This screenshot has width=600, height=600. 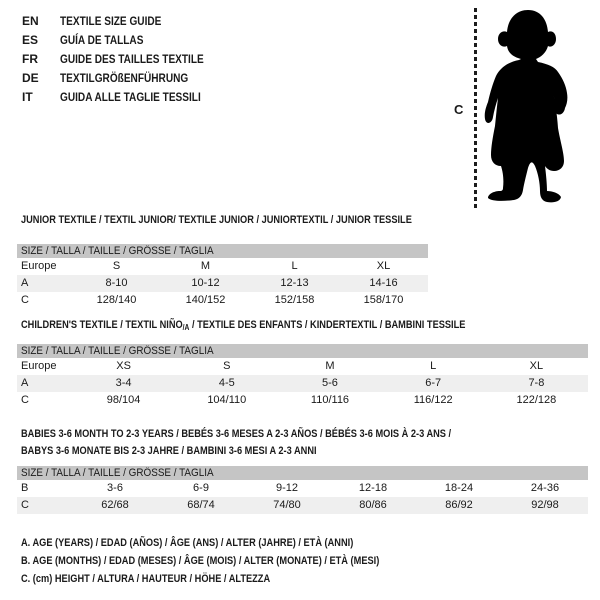 I want to click on height-value: 152/158, so click(x=294, y=300).